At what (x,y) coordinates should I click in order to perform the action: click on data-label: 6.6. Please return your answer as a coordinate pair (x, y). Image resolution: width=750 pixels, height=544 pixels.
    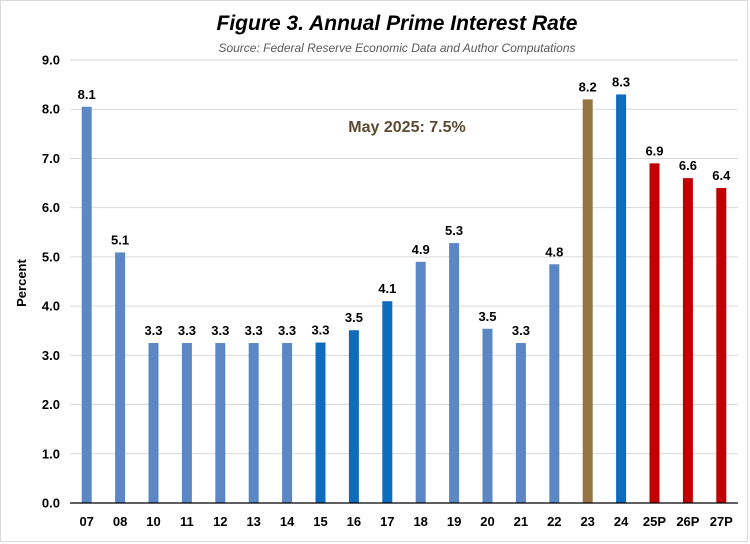
    Looking at the image, I should click on (688, 165).